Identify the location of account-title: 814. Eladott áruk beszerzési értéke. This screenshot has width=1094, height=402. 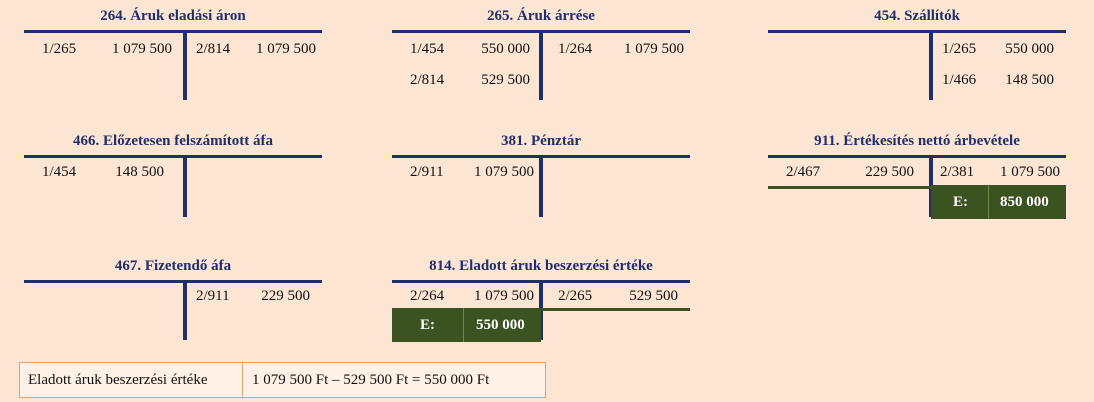
(541, 266).